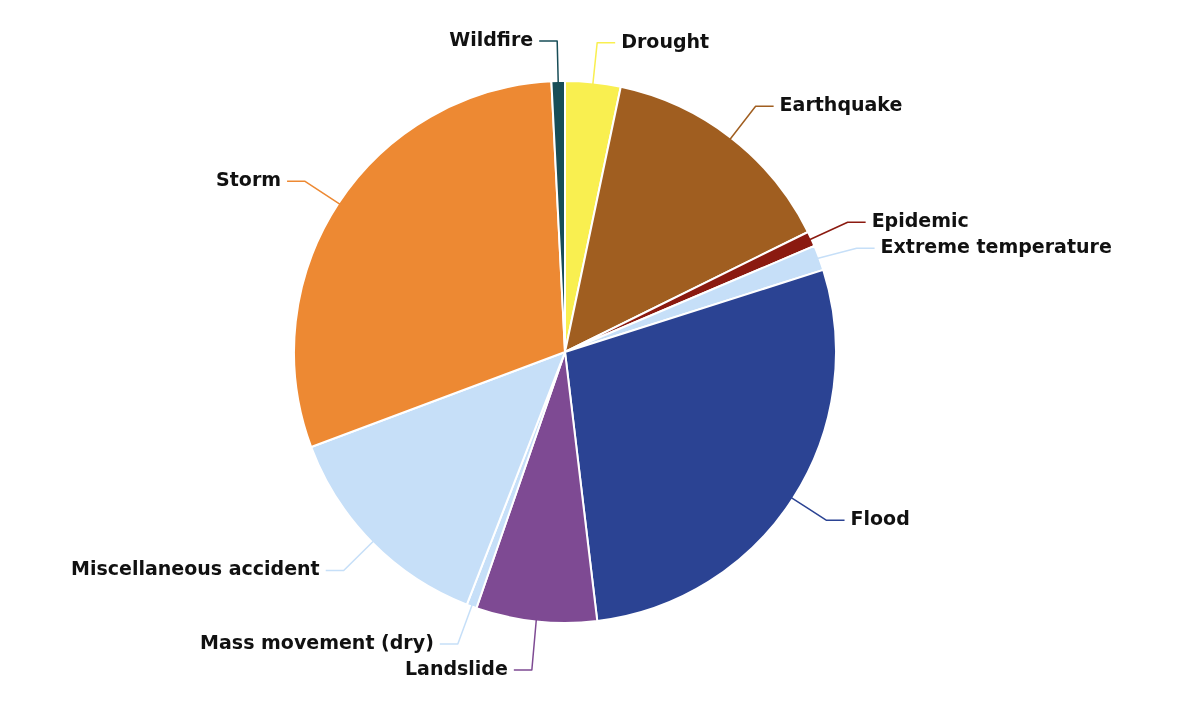 This screenshot has height=707, width=1182. I want to click on slice-label: Mass movement (dry), so click(317, 641).